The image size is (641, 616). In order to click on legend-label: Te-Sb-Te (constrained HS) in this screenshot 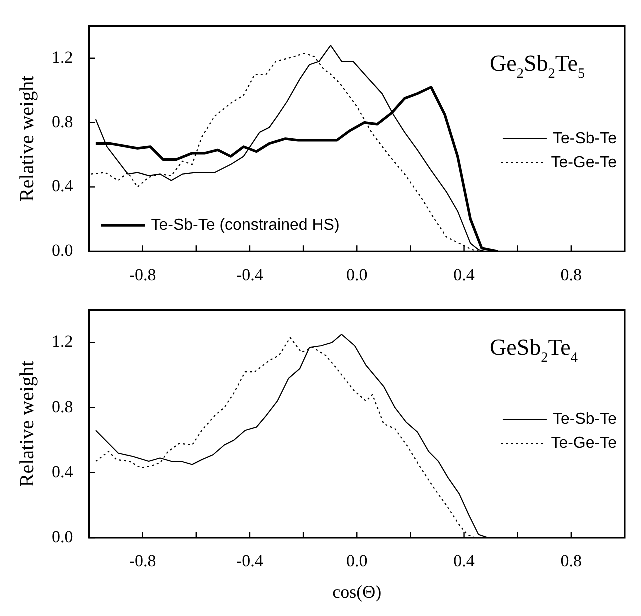, I will do `click(245, 225)`.